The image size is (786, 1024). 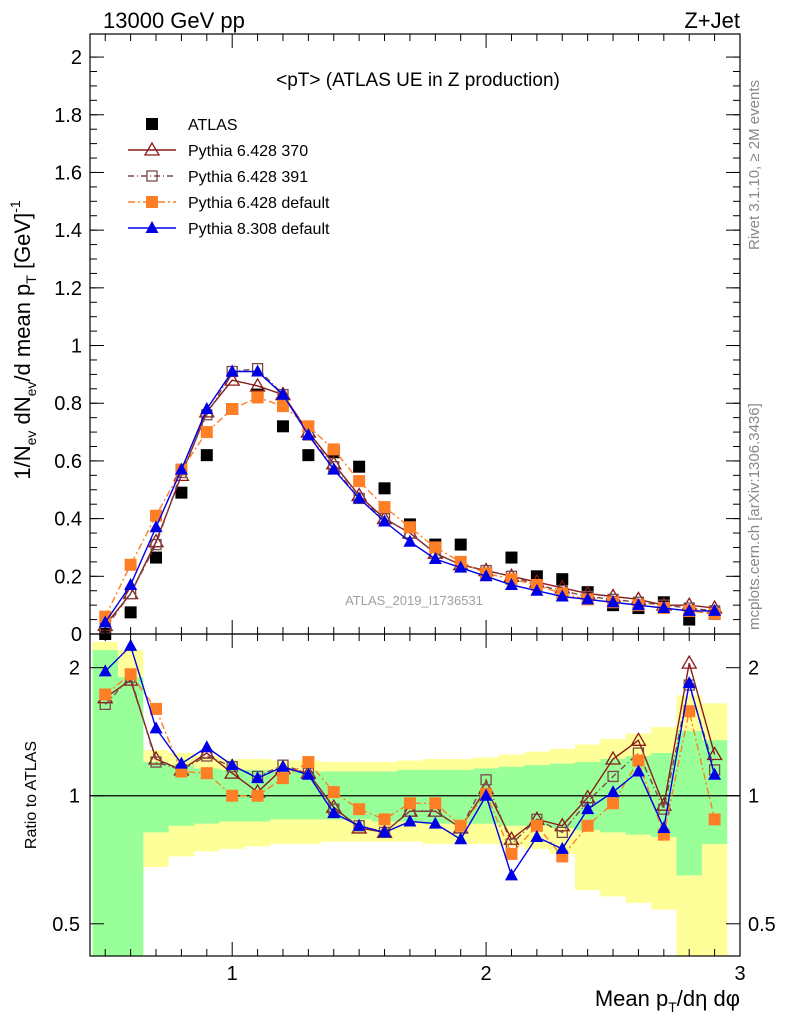 I want to click on main-y-tick-label: 0.8, so click(x=68, y=404).